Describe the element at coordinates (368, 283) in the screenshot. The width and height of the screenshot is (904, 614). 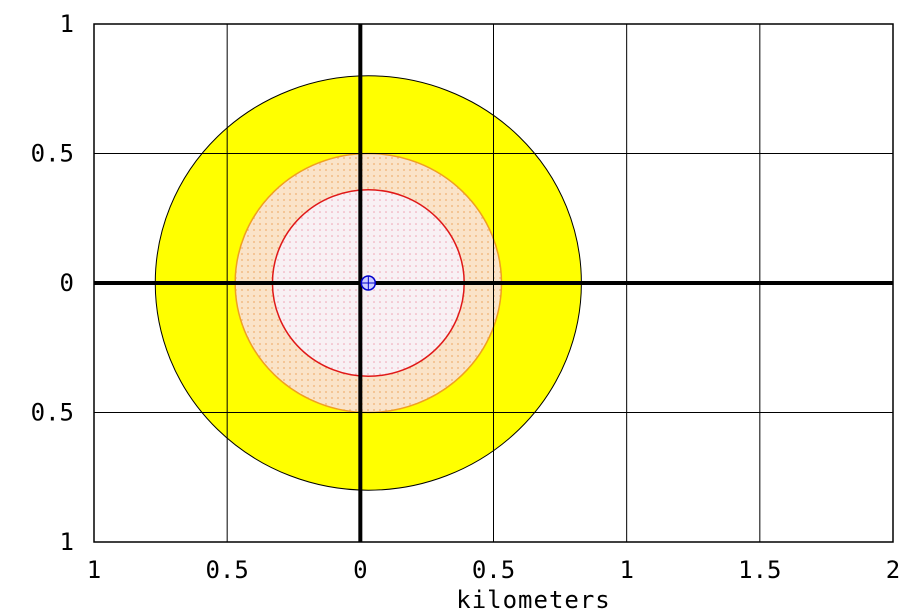
I see `marker-layer` at that location.